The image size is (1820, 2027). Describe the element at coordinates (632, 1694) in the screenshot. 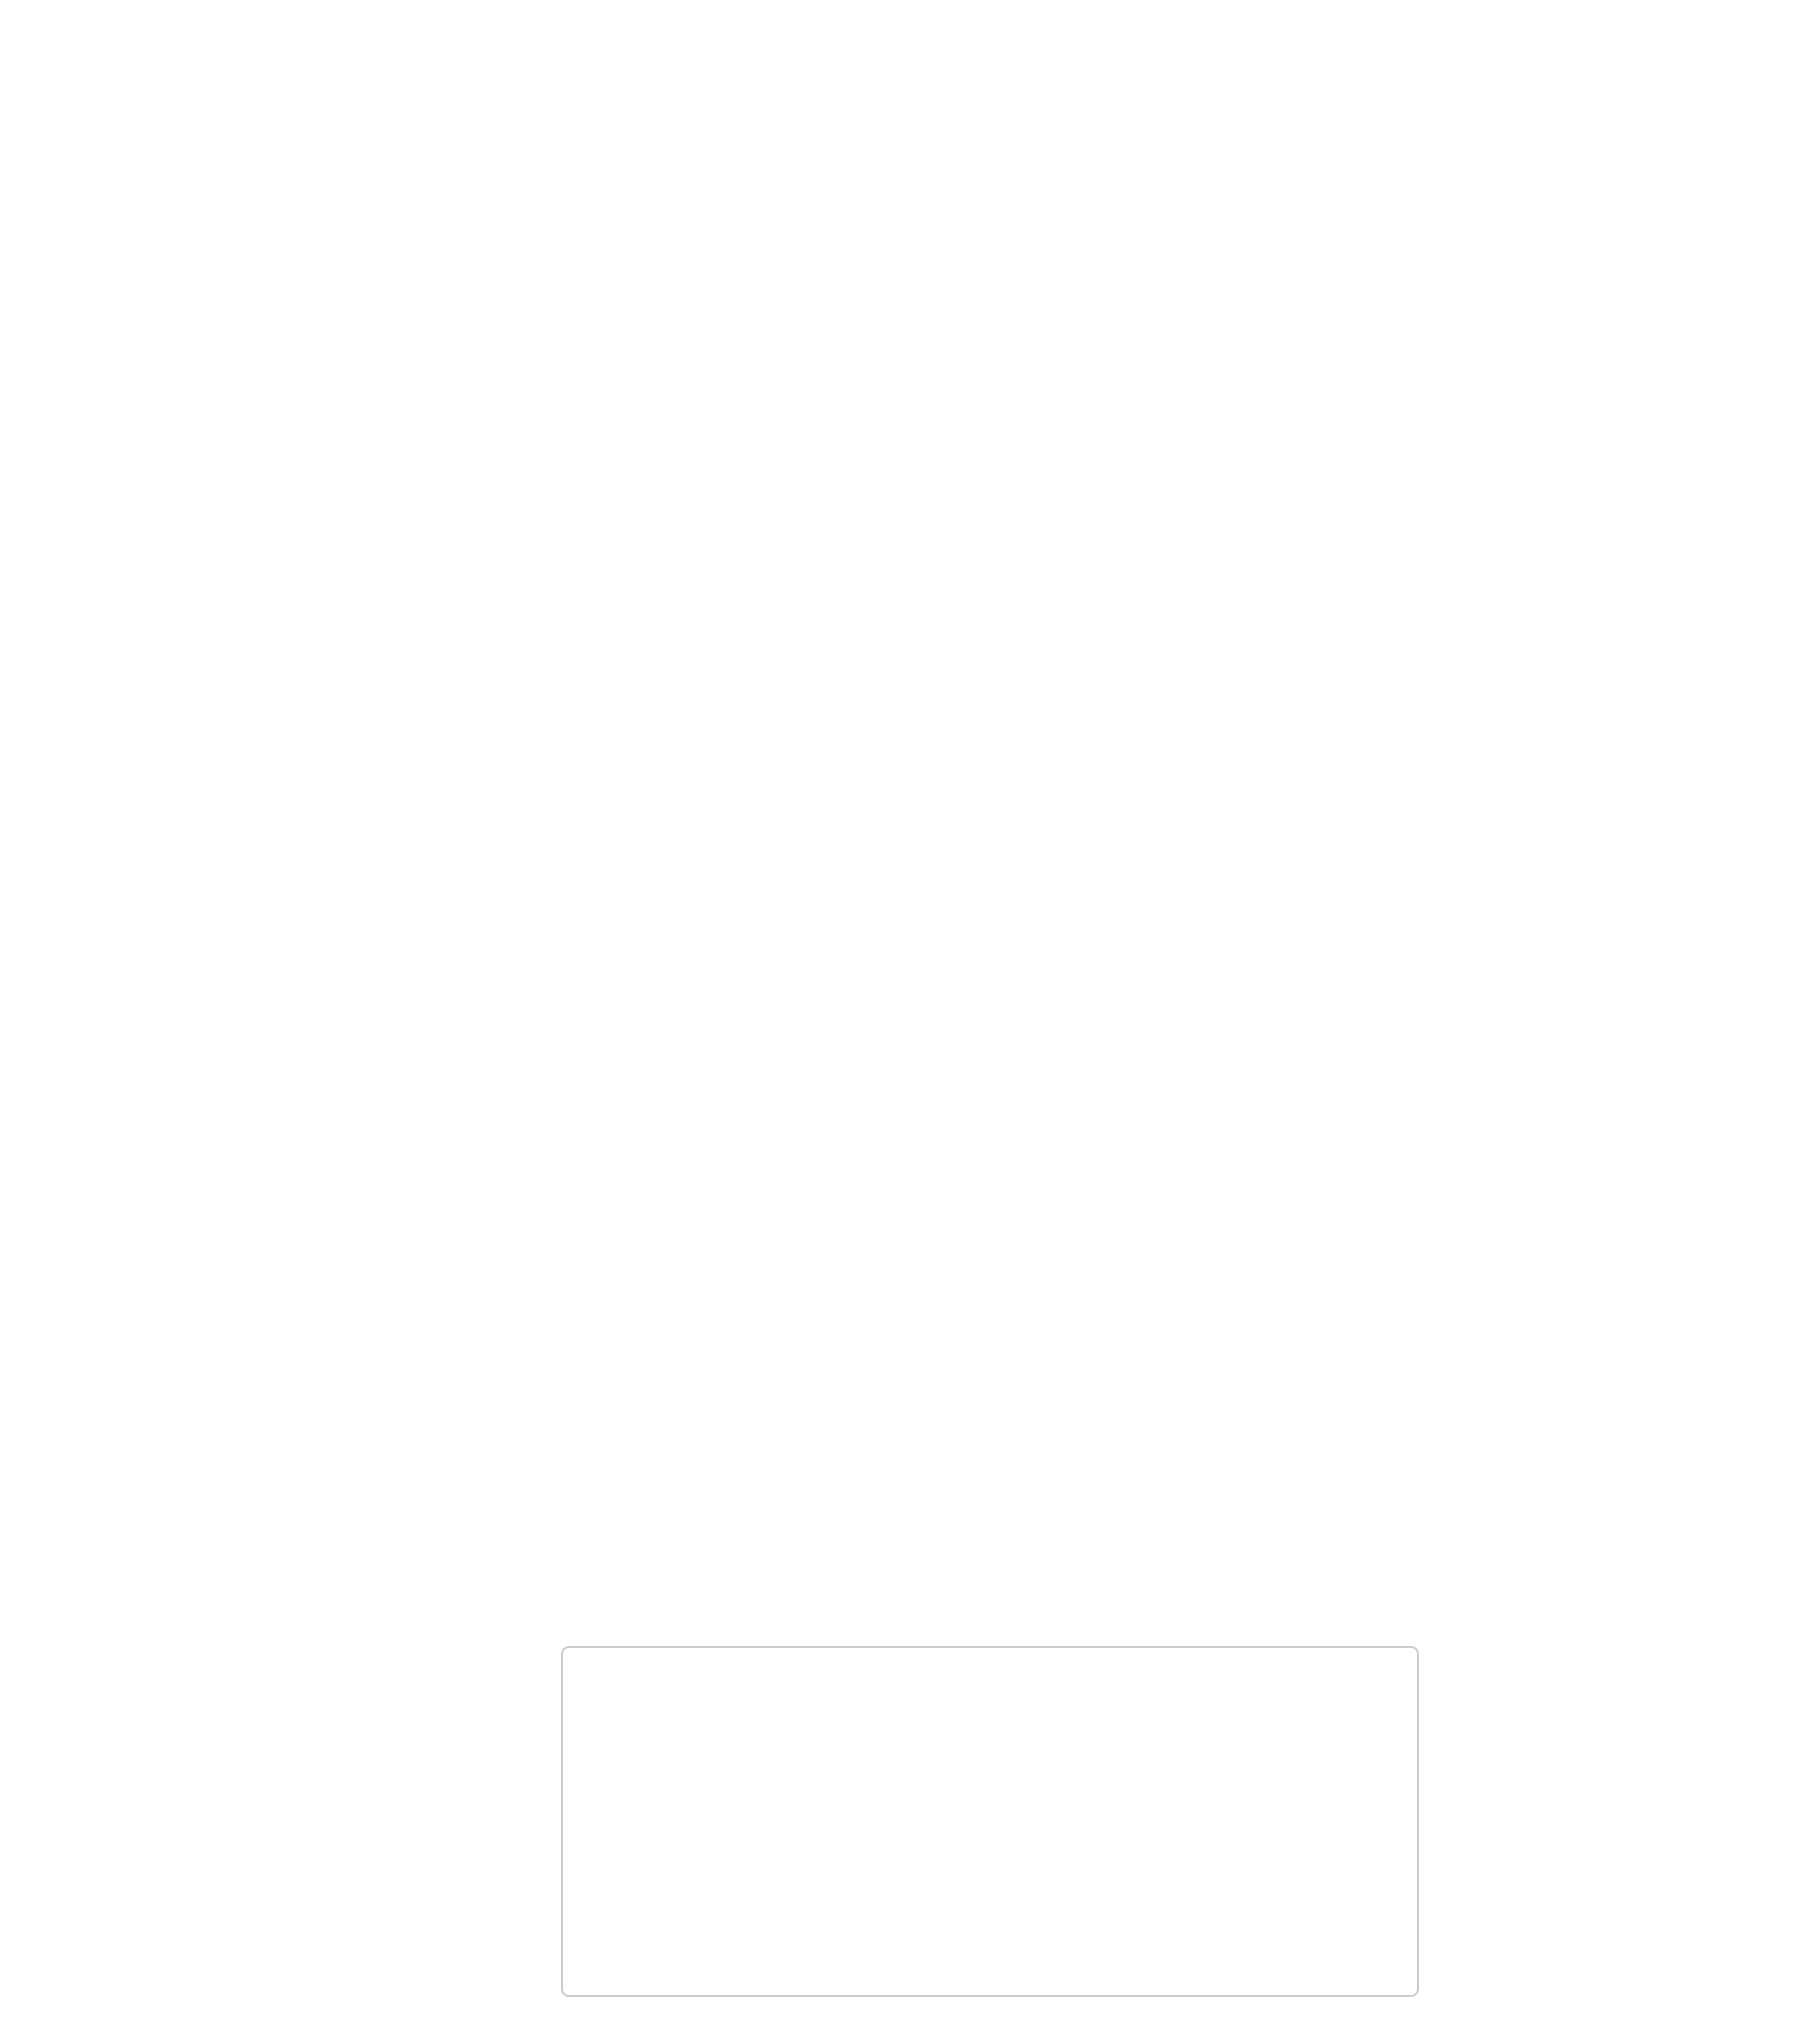

I see `cmip6-line-sample` at that location.